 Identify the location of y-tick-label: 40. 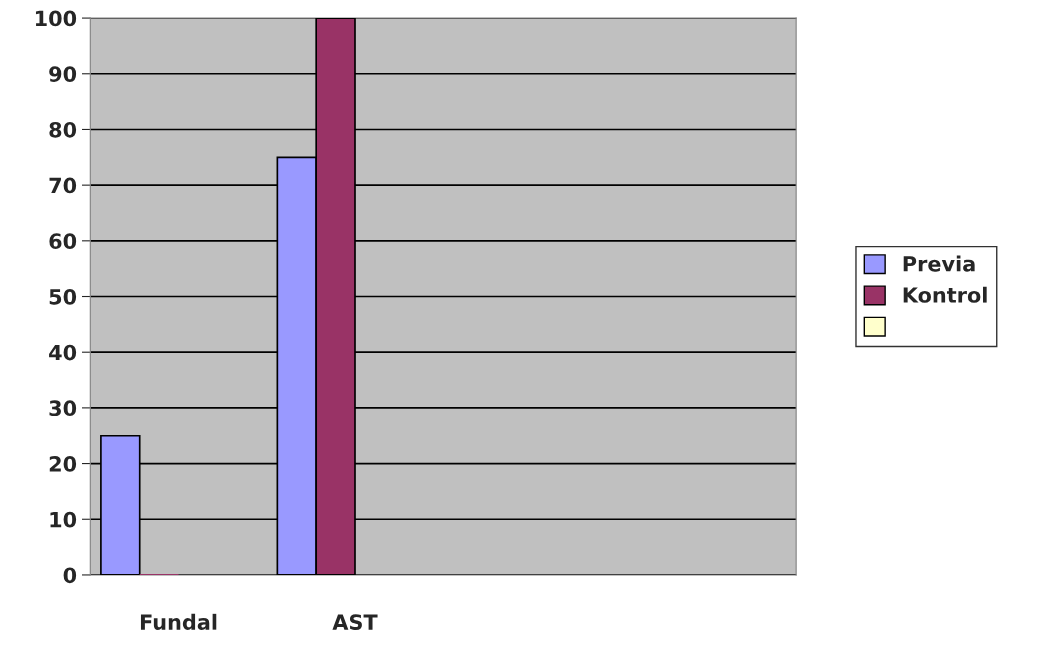
(63, 352).